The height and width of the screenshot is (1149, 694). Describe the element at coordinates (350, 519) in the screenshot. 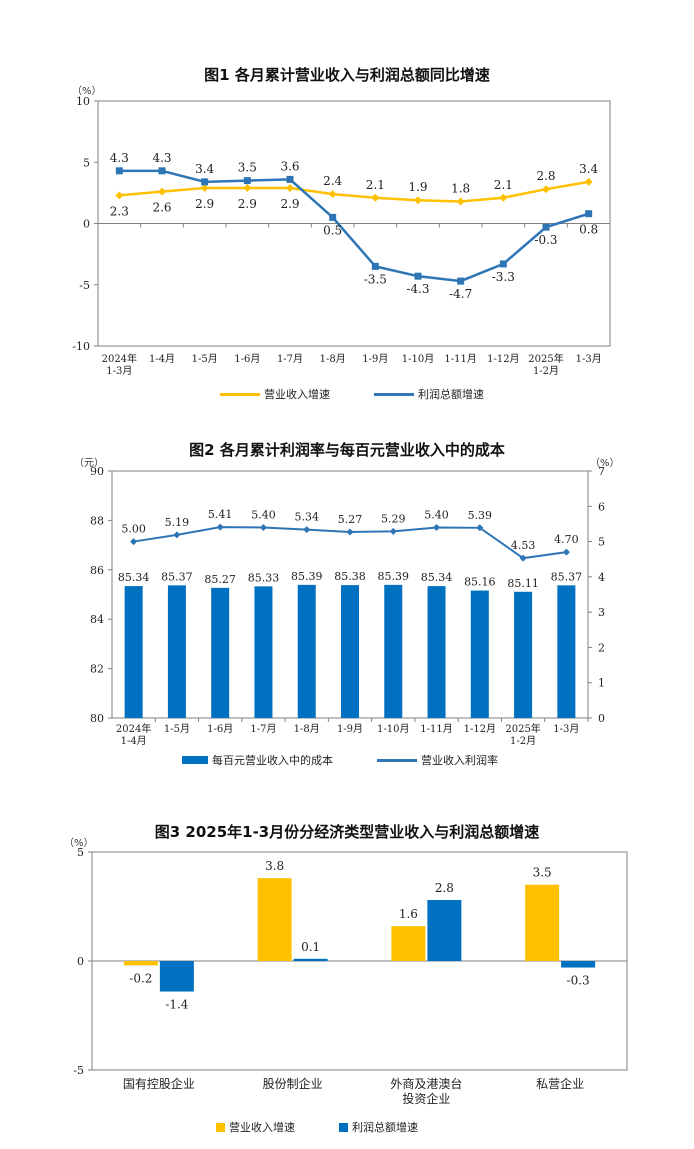

I see `margin-label: 5.27` at that location.